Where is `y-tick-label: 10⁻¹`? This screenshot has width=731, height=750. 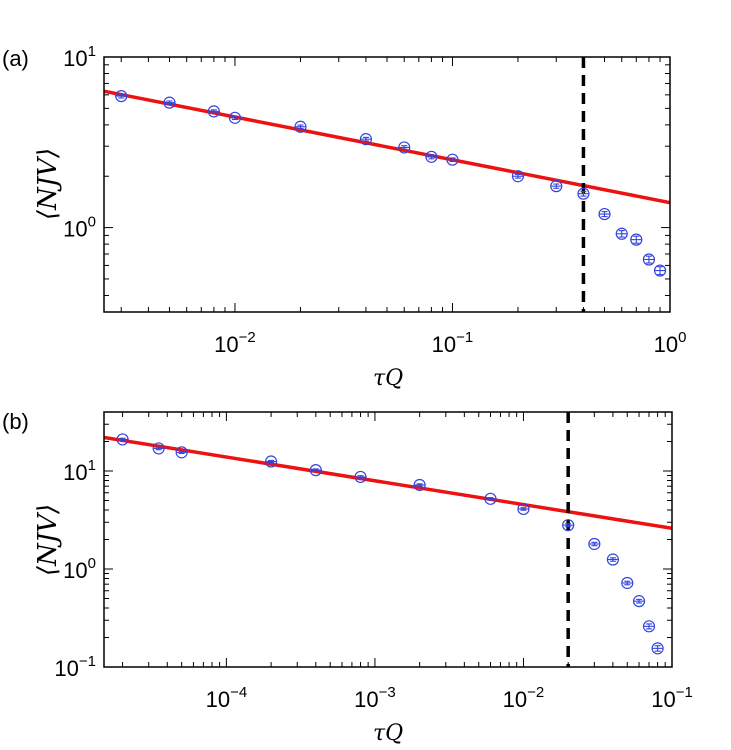 y-tick-label: 10⁻¹ is located at coordinates (75, 667).